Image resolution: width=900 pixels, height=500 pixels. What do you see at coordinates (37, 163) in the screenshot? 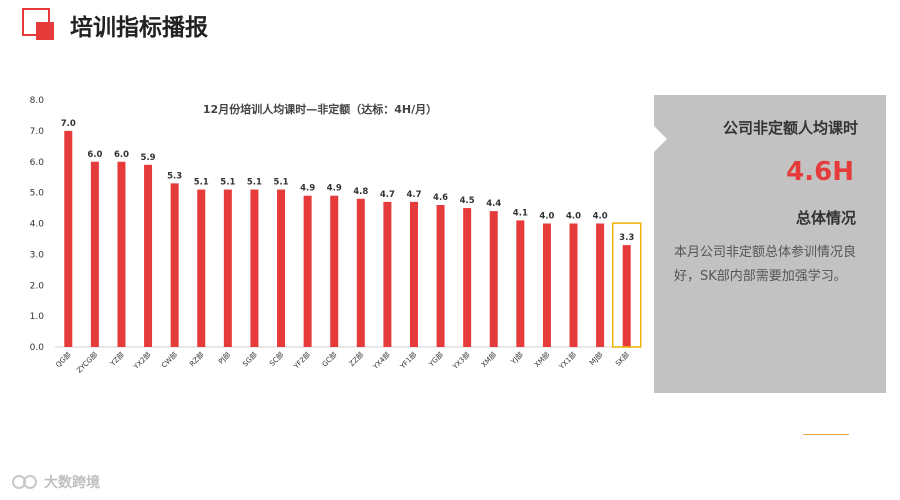
I see `y-tick-label: 6.0` at bounding box center [37, 163].